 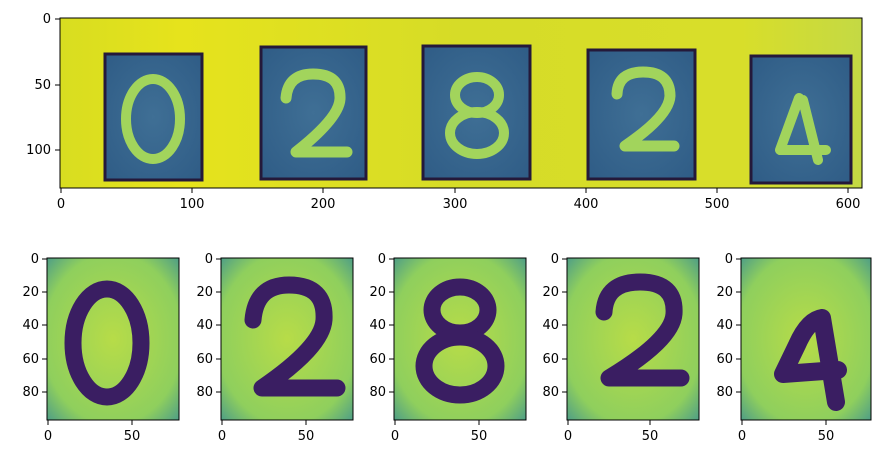 I want to click on top-y-tick-label: 0, so click(x=47, y=19).